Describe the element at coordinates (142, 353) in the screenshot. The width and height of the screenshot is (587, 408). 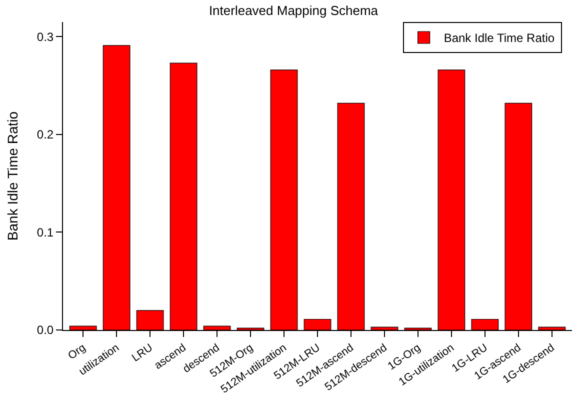
I see `x-tick-label: LRU` at that location.